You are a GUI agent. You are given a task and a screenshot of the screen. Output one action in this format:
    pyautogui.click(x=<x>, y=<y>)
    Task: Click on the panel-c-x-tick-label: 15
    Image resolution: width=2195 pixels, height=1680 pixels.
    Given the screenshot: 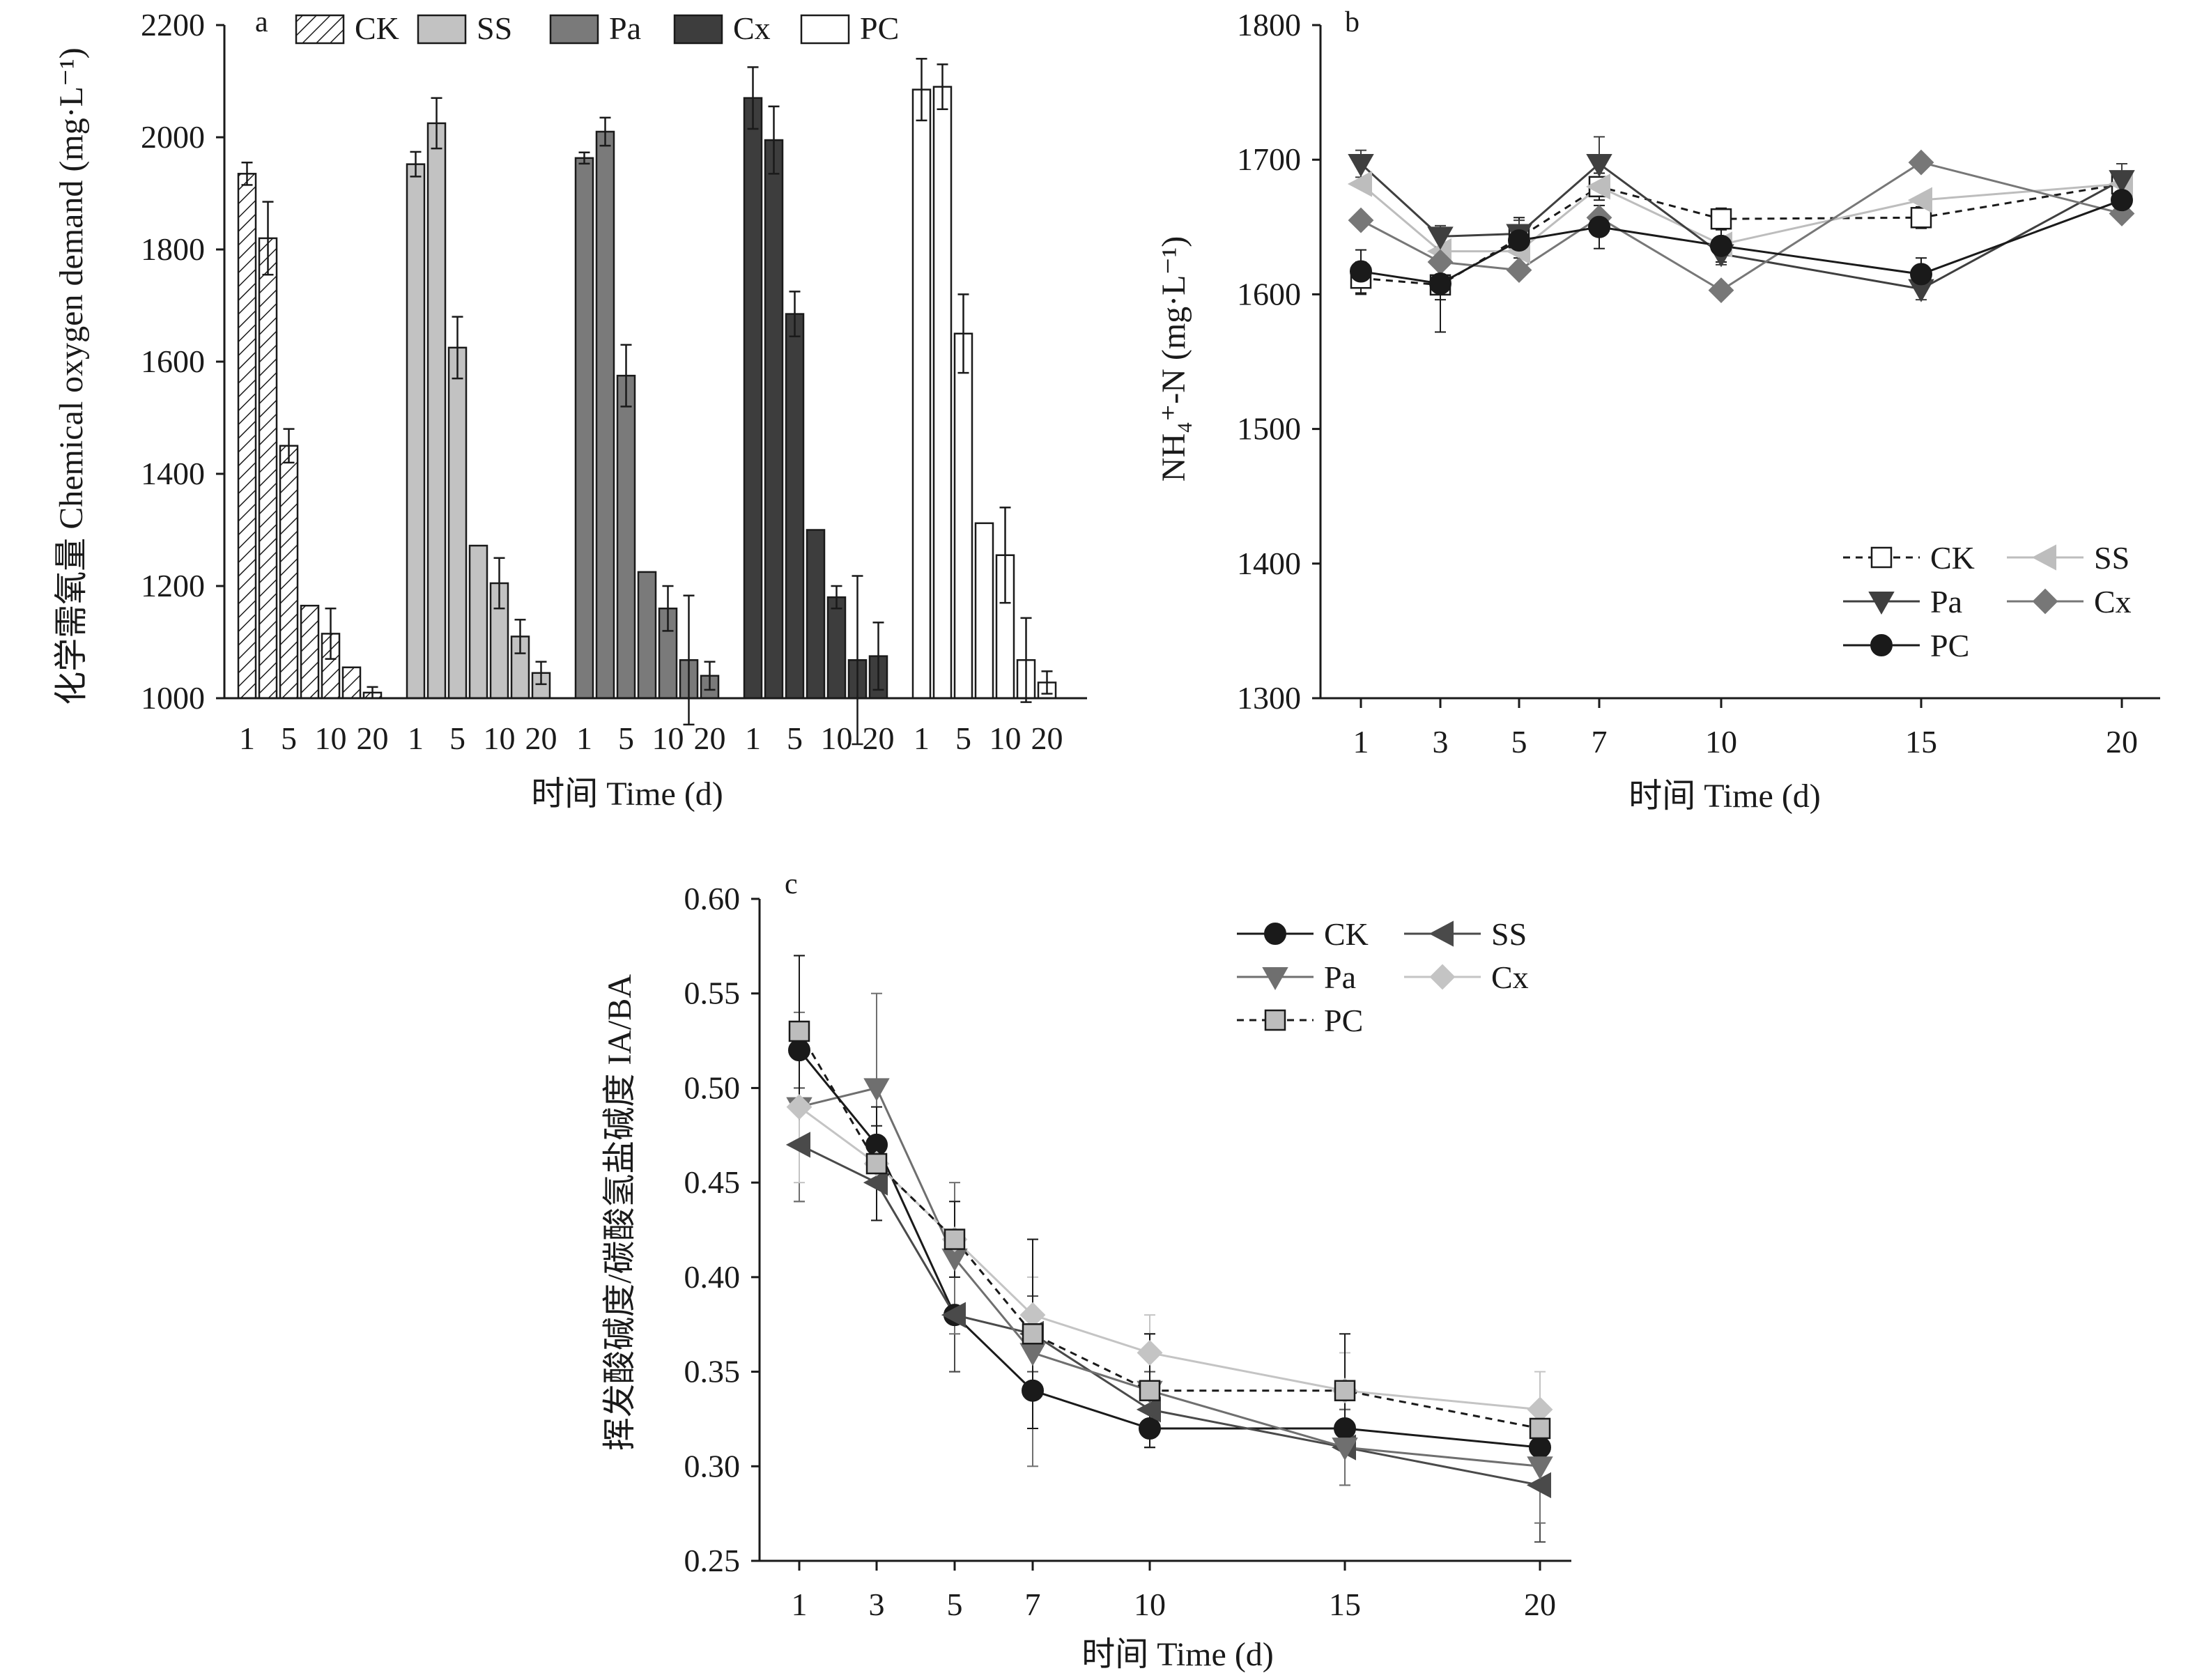 What is the action you would take?
    pyautogui.click(x=1345, y=1604)
    